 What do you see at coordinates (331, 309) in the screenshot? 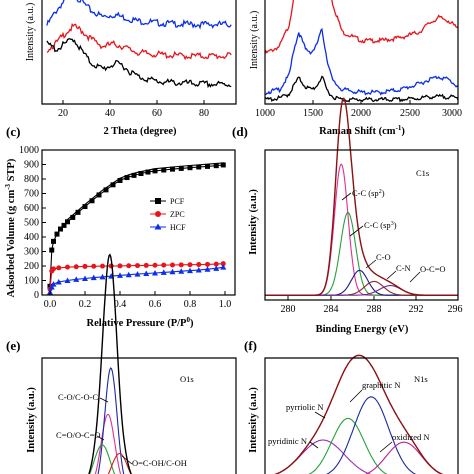
I see `panel-d-xtick-label: 284` at bounding box center [331, 309].